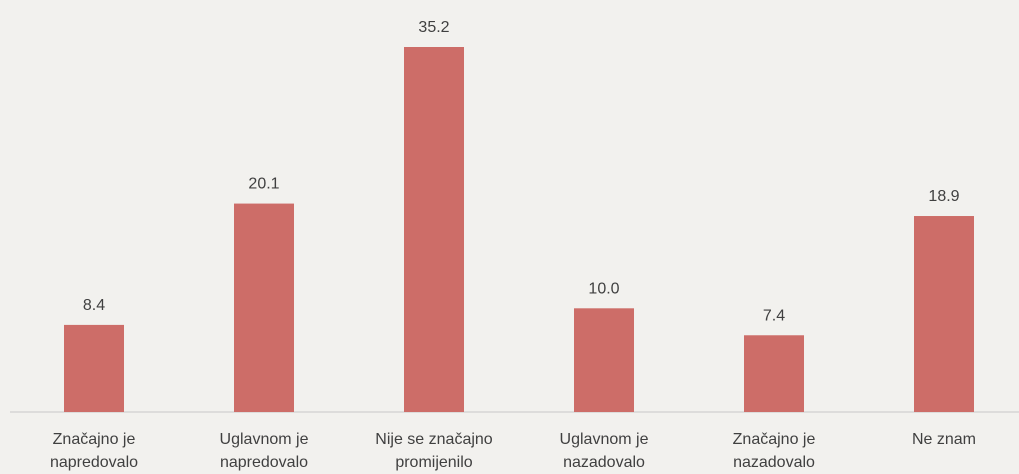 The width and height of the screenshot is (1019, 474). Describe the element at coordinates (774, 451) in the screenshot. I see `x-tick-label: Značajno je nazadovalo` at that location.